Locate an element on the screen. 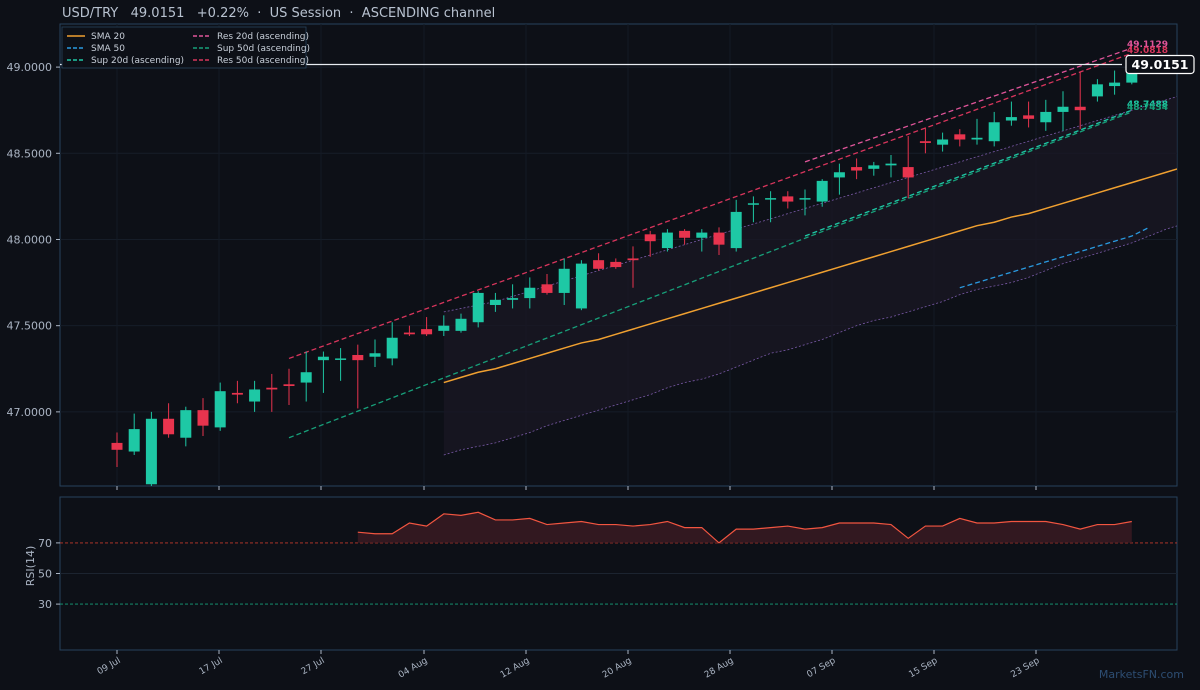  rsi-panel: 30 50 70 is located at coordinates (607, 561).